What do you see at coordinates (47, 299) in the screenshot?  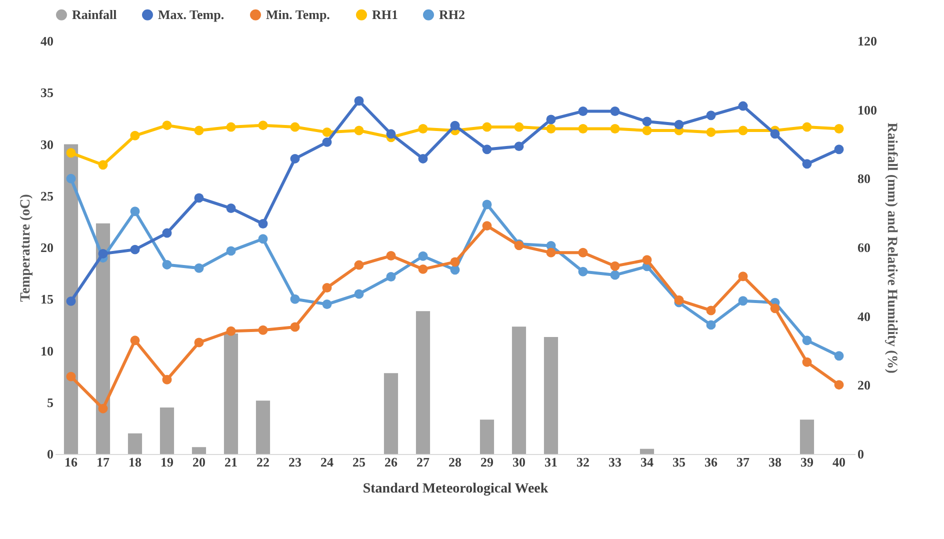 I see `y-tick-label: 15` at bounding box center [47, 299].